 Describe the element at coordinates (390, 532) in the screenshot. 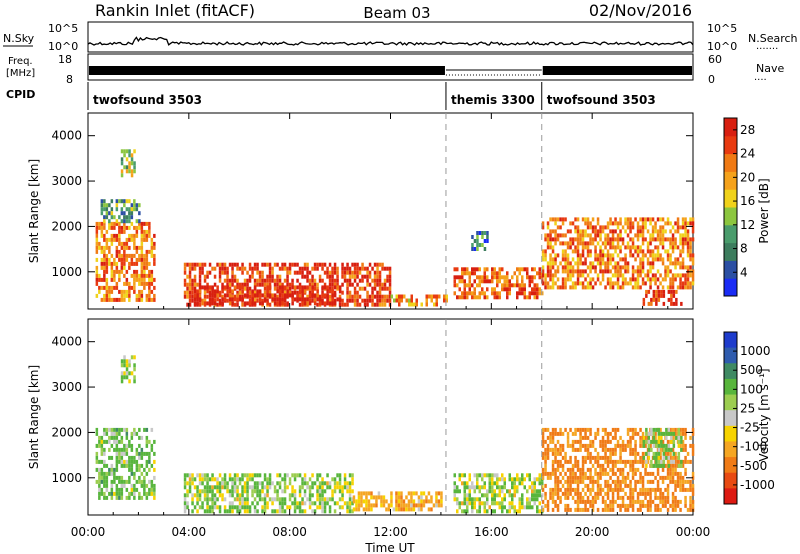

I see `x-tick-label: 12:00` at that location.